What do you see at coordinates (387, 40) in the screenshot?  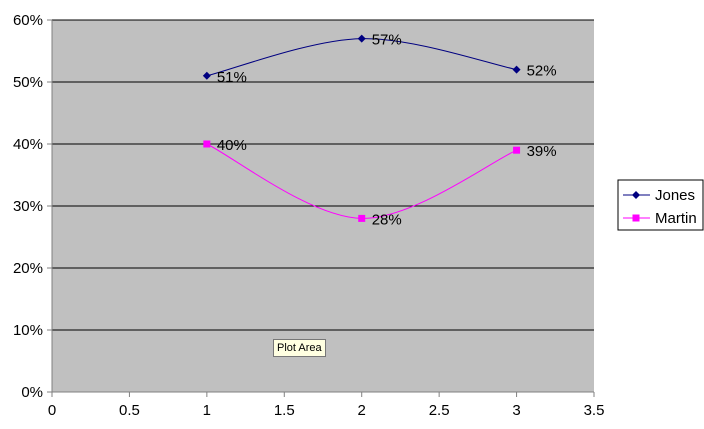 I see `data-label-jones: 57%` at bounding box center [387, 40].